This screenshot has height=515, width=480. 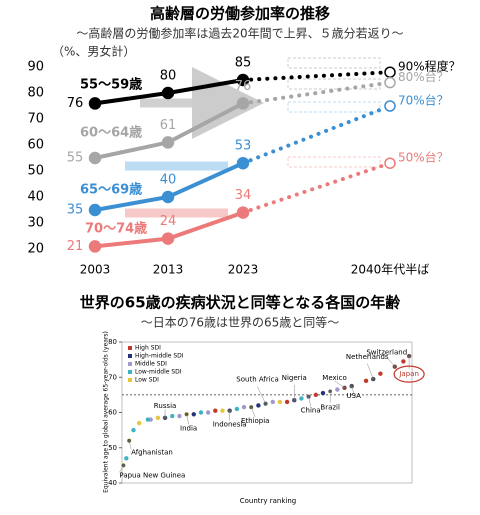 What do you see at coordinates (35, 197) in the screenshot?
I see `y-tick-label: 40` at bounding box center [35, 197].